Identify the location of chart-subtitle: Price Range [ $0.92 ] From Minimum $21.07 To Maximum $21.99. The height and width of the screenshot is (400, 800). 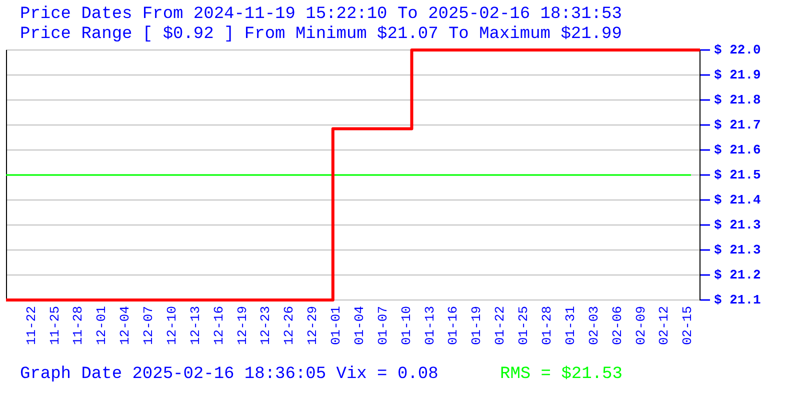
(321, 35).